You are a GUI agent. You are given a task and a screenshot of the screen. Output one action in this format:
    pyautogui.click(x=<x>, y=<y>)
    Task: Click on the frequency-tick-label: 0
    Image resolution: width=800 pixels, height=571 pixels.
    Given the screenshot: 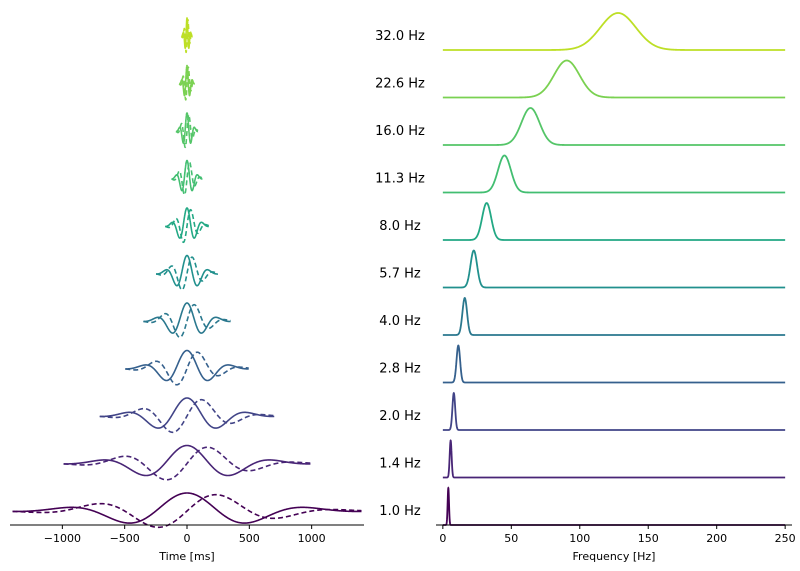 What is the action you would take?
    pyautogui.click(x=442, y=538)
    